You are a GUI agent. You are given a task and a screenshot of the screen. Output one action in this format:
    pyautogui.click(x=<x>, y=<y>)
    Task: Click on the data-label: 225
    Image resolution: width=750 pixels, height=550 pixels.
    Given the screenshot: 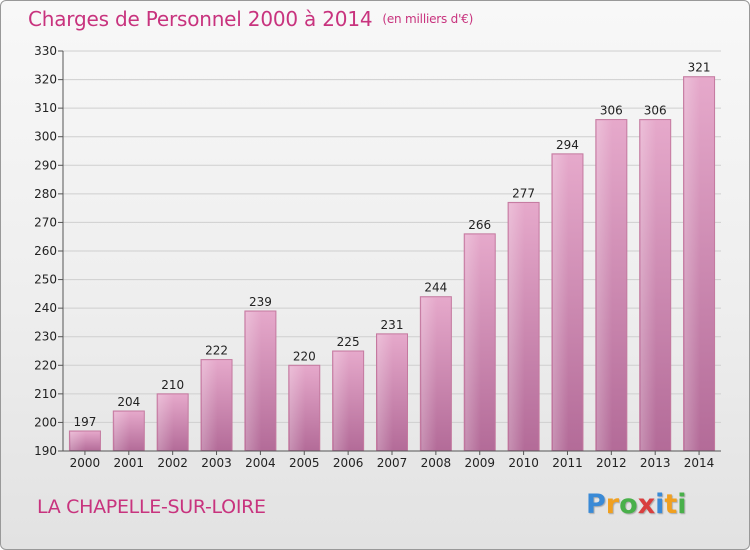 What is the action you would take?
    pyautogui.click(x=348, y=342)
    